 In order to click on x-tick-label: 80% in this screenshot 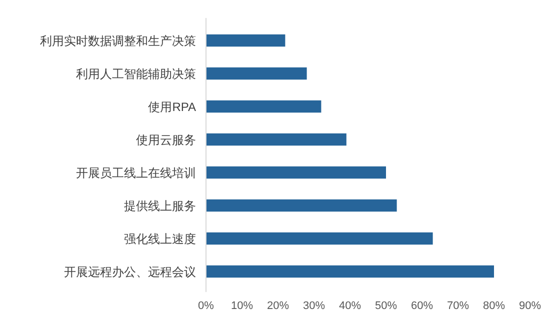, I will do `click(494, 306)`.